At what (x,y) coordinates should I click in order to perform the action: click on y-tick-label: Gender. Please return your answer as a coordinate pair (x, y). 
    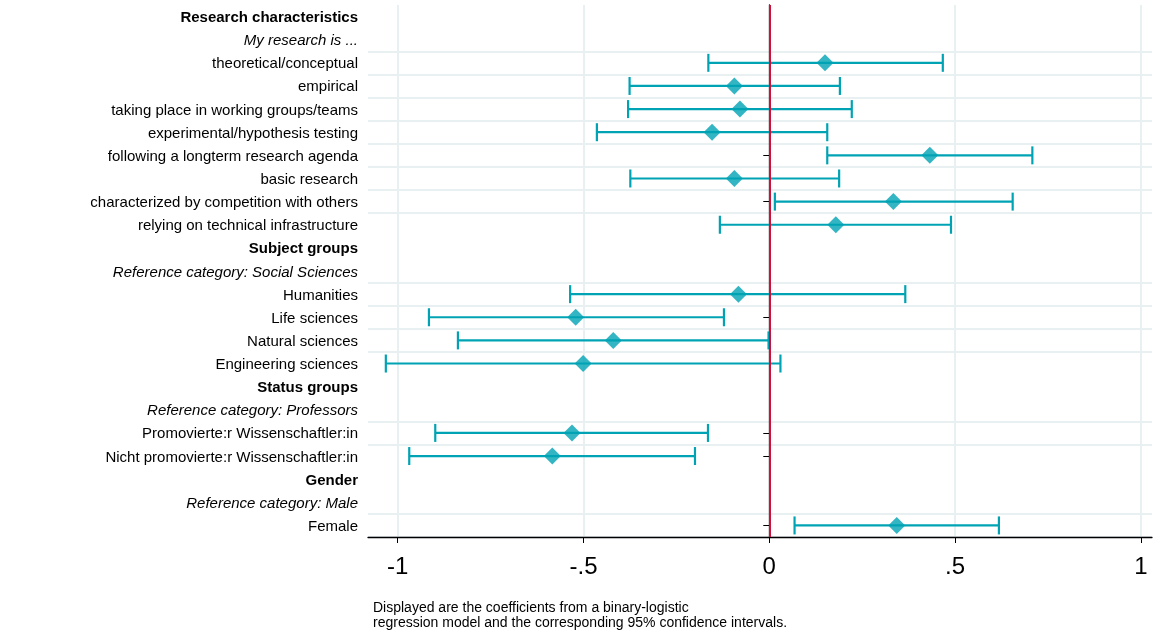
    Looking at the image, I should click on (332, 479).